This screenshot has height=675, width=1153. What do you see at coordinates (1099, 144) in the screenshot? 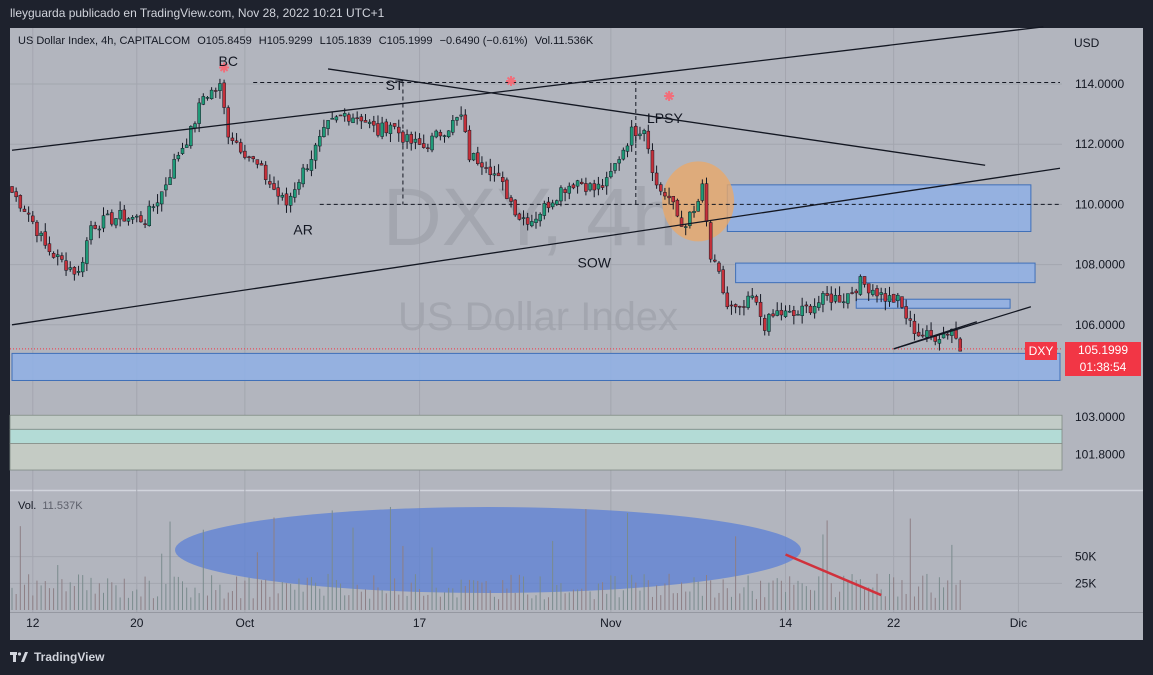
I see `price-tick-label: 112.0000` at bounding box center [1099, 144].